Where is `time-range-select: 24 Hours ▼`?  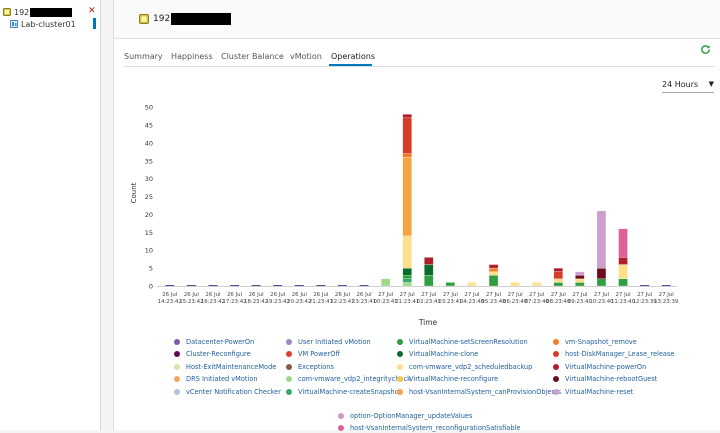
time-range-select: 24 Hours ▼ is located at coordinates (688, 86).